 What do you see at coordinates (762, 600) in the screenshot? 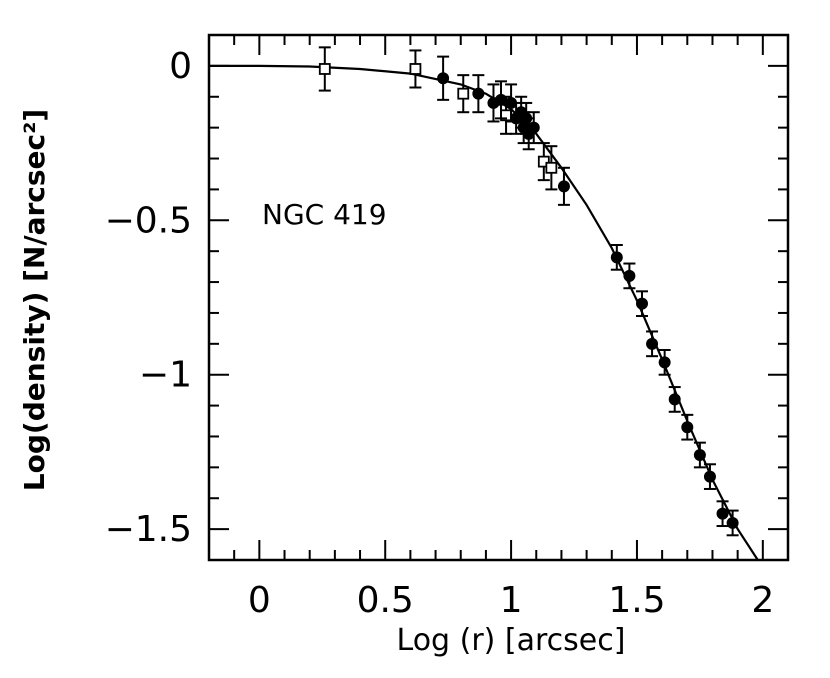
I see `x-tick-label: 2` at bounding box center [762, 600].